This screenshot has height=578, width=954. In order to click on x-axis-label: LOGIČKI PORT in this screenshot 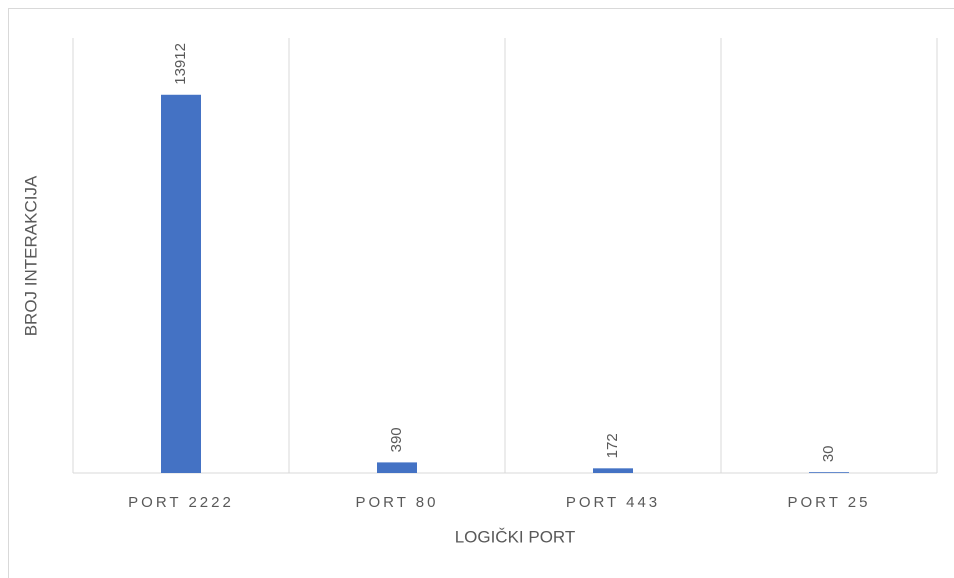, I will do `click(515, 536)`.